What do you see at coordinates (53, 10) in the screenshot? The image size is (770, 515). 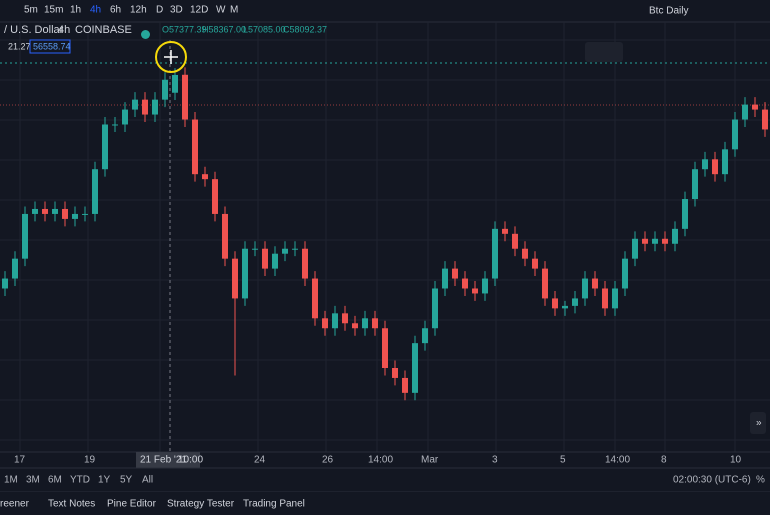 I see `timeframe: 15m` at bounding box center [53, 10].